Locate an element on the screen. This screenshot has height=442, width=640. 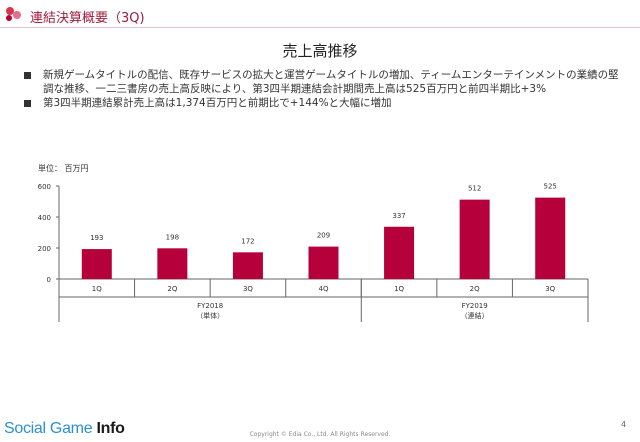
chart-title: 売上高推移 is located at coordinates (320, 51).